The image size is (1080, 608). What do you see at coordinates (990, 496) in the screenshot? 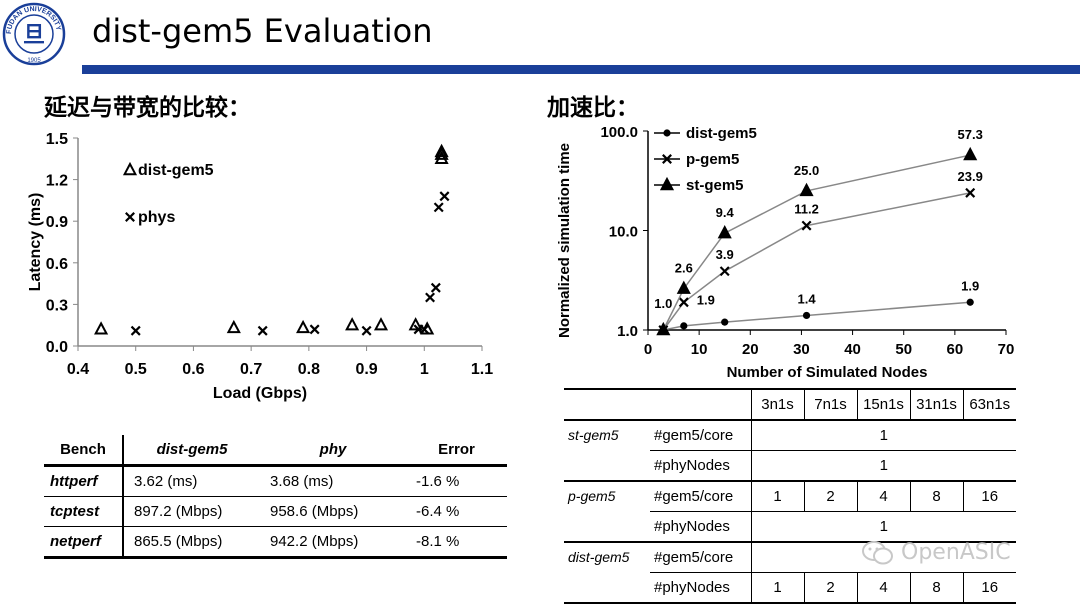
I see `param-value: 16` at bounding box center [990, 496].